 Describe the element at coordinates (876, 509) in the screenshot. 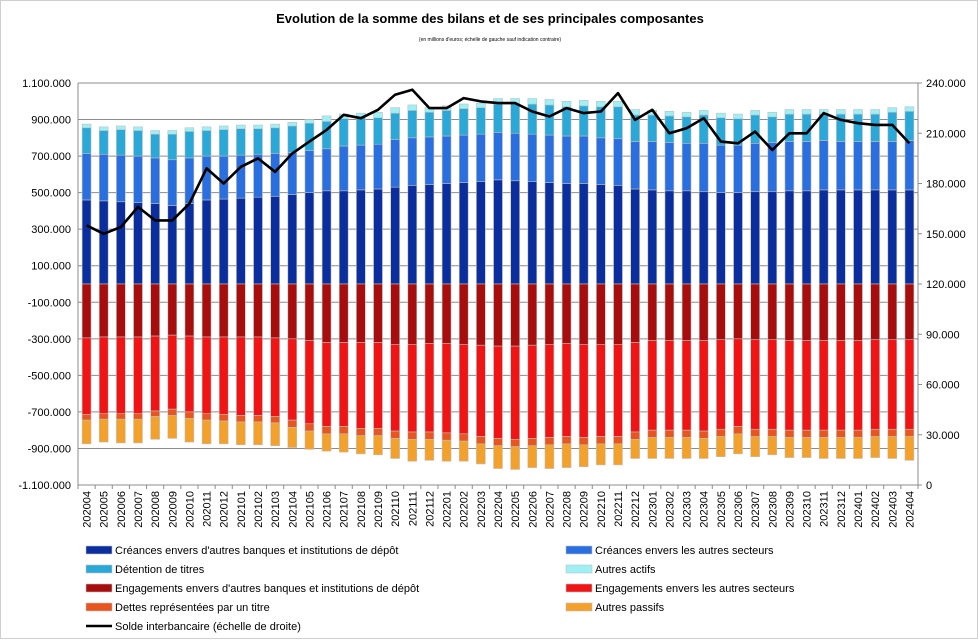

I see `x-tick-label: 202402` at that location.